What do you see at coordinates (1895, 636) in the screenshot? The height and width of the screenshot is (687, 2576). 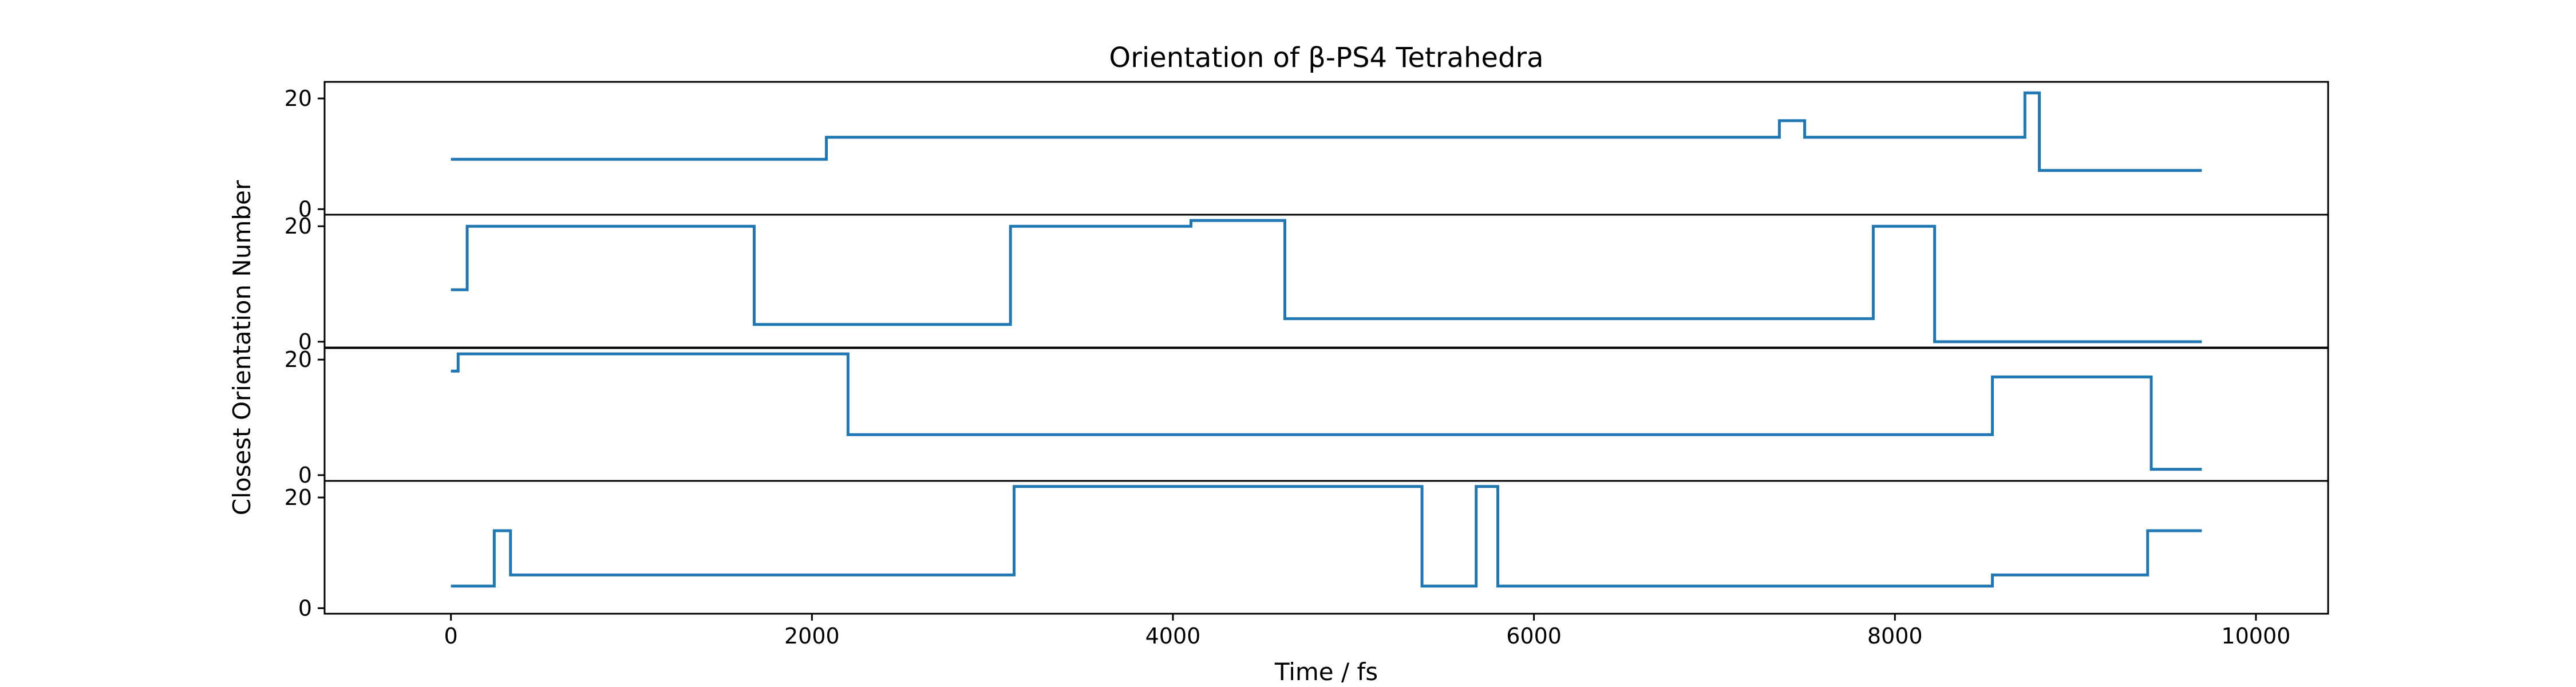 I see `x-tick-label: 8000` at bounding box center [1895, 636].